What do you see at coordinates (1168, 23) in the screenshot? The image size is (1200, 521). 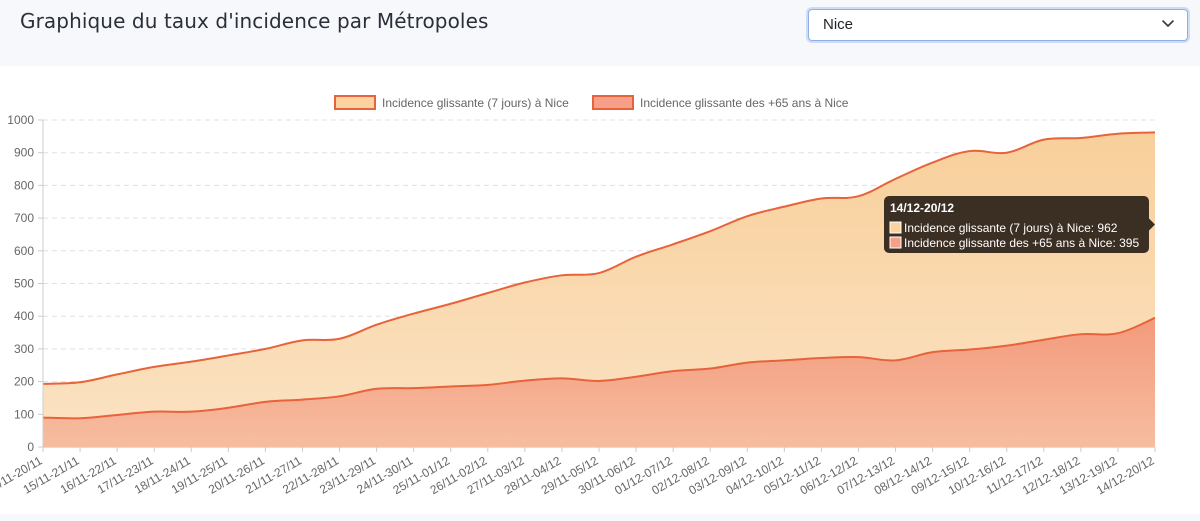 I see `chevron-down-icon` at bounding box center [1168, 23].